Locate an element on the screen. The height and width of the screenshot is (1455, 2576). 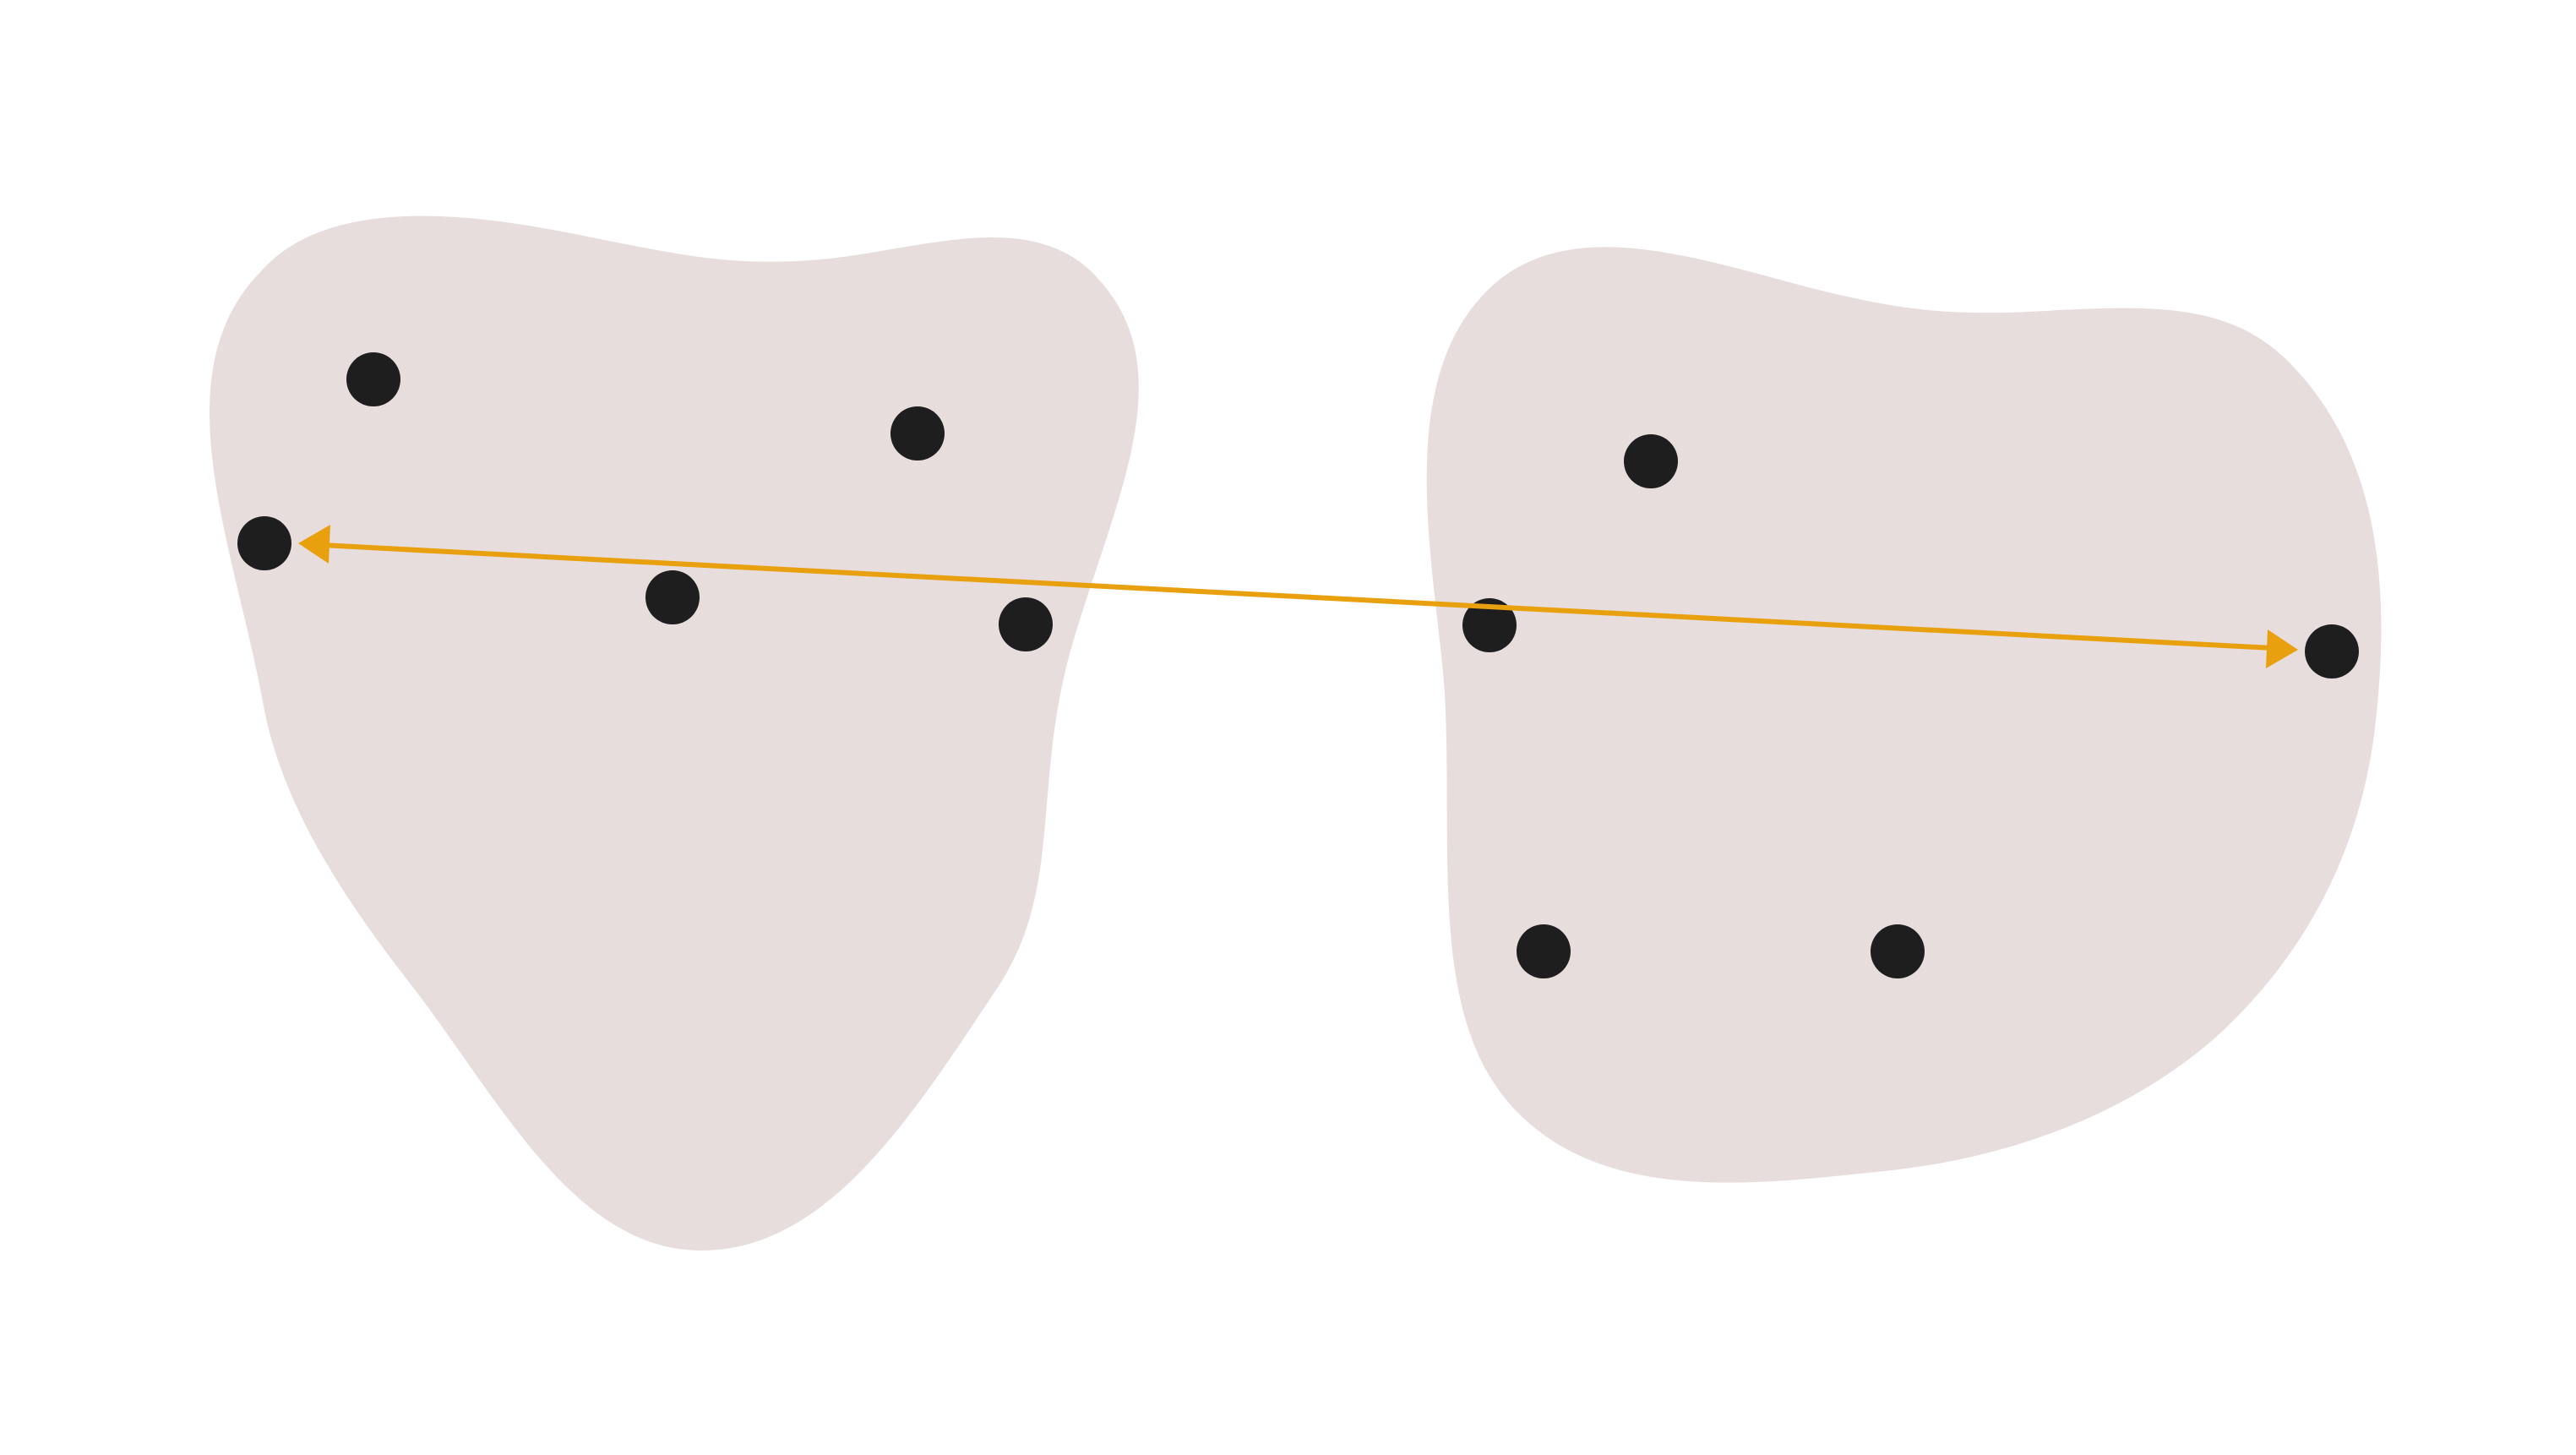
distance-arrow-line is located at coordinates (1297, 597).